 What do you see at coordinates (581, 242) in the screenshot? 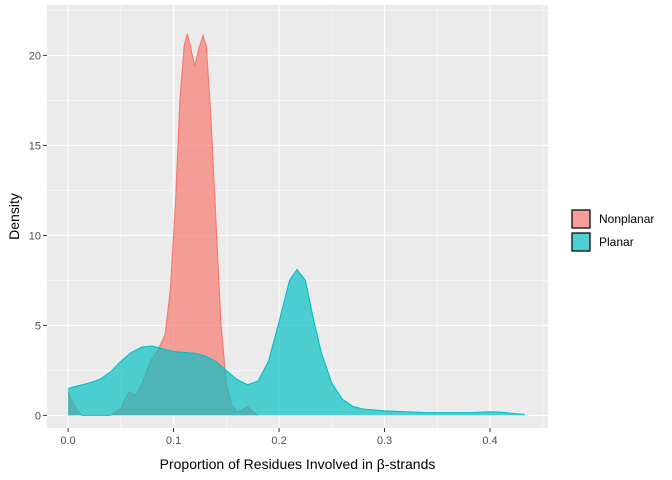
I see `legend-key-planar` at bounding box center [581, 242].